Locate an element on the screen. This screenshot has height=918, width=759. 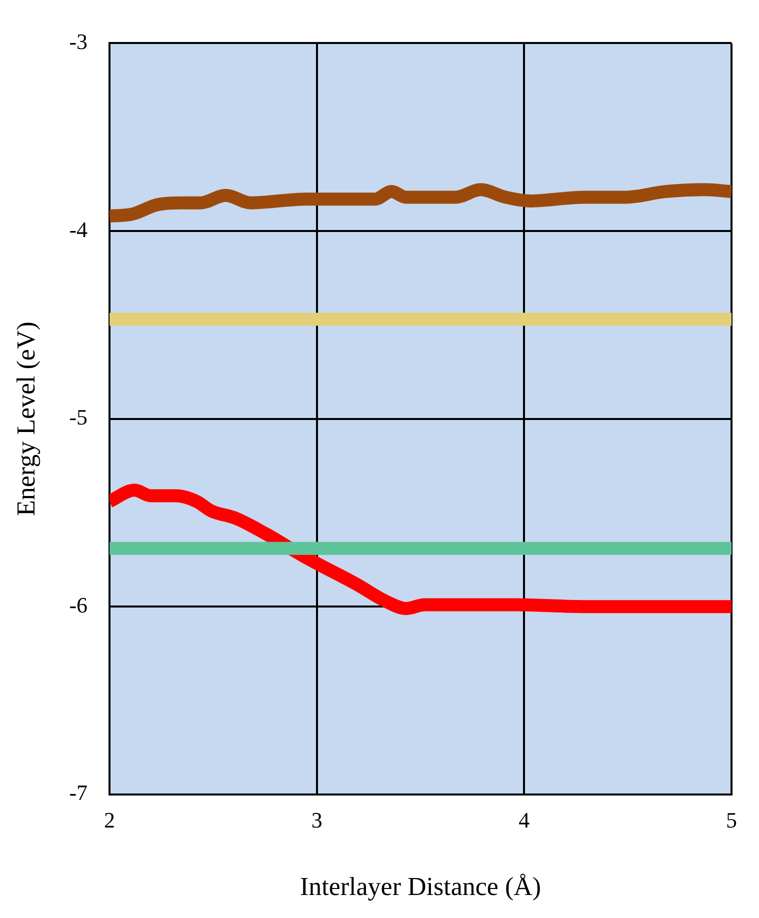
x-tick-label: 4 is located at coordinates (524, 819).